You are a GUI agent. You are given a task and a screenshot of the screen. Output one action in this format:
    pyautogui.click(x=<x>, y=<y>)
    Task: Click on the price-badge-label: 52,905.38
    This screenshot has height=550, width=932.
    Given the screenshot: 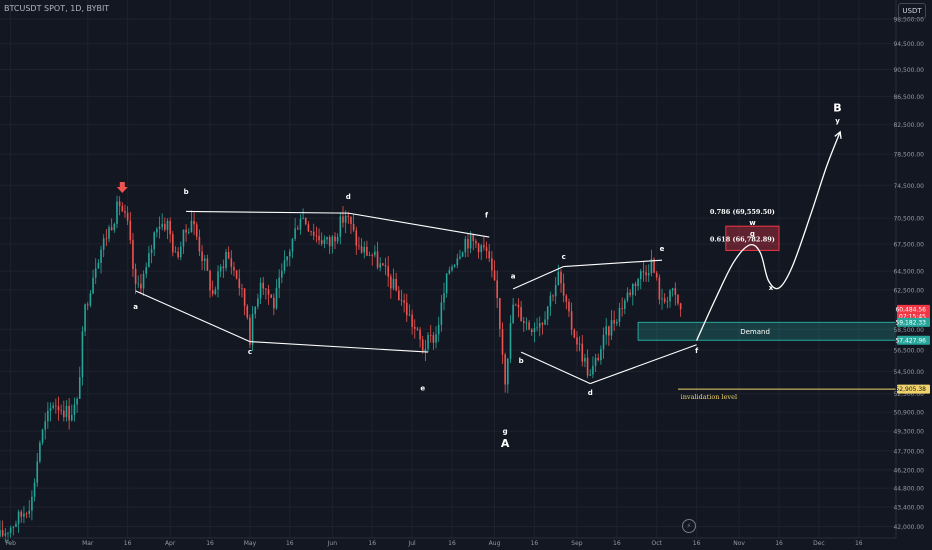 What is the action you would take?
    pyautogui.click(x=910, y=389)
    